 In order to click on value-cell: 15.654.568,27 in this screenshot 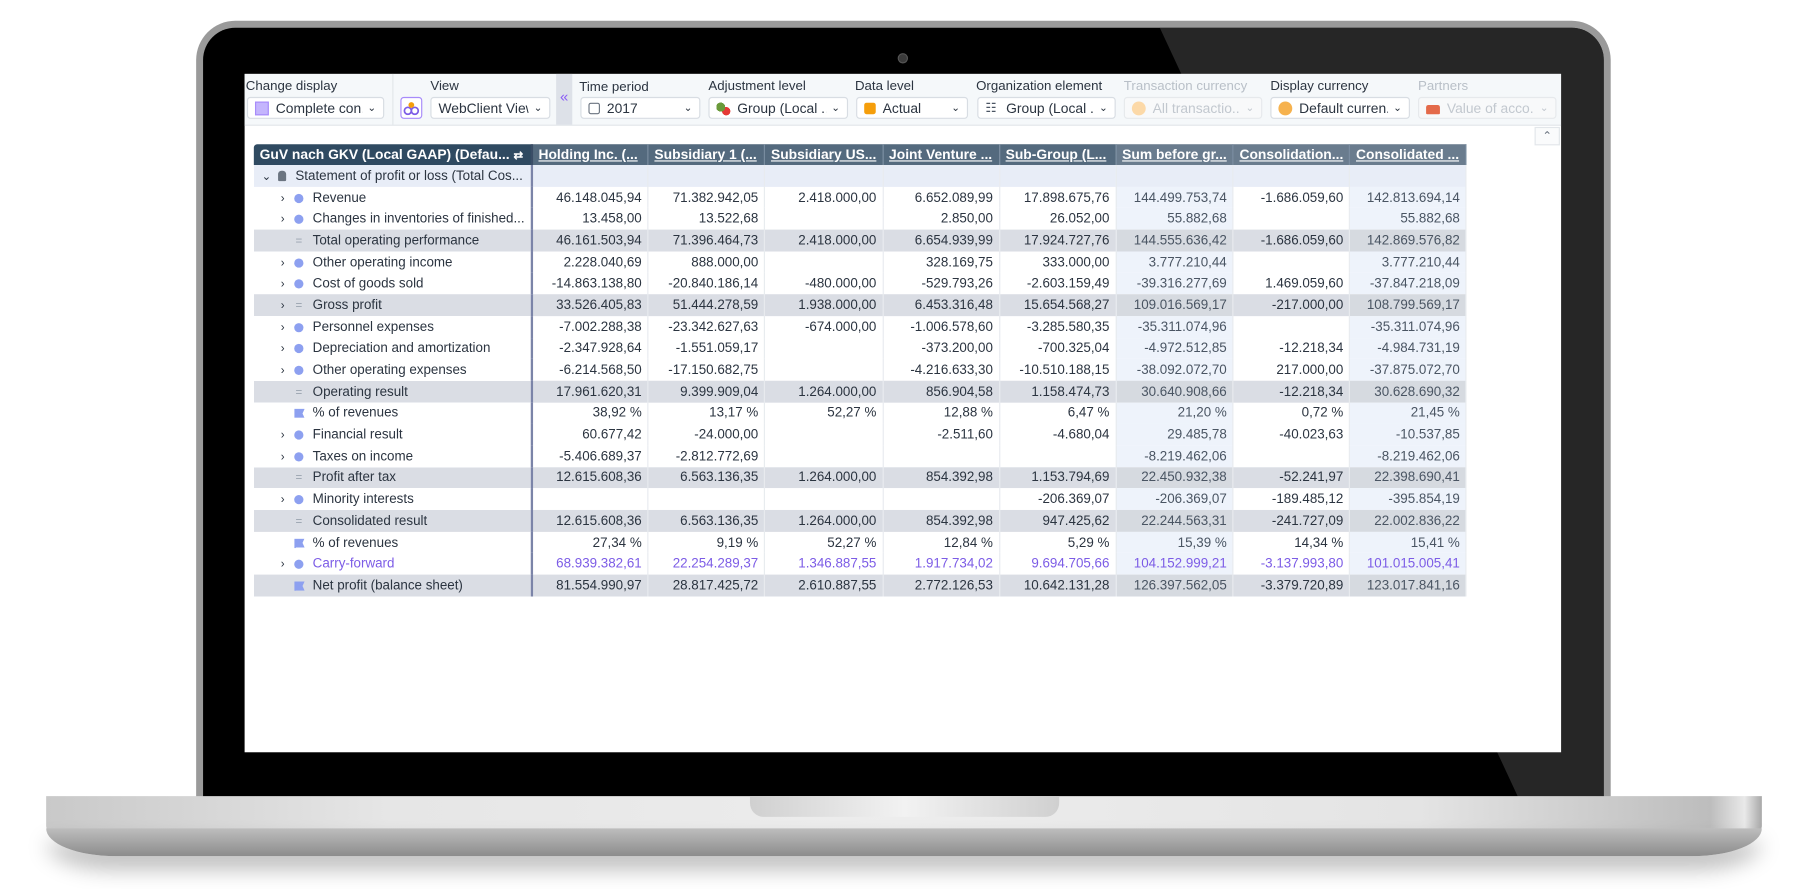, I will do `click(1058, 305)`.